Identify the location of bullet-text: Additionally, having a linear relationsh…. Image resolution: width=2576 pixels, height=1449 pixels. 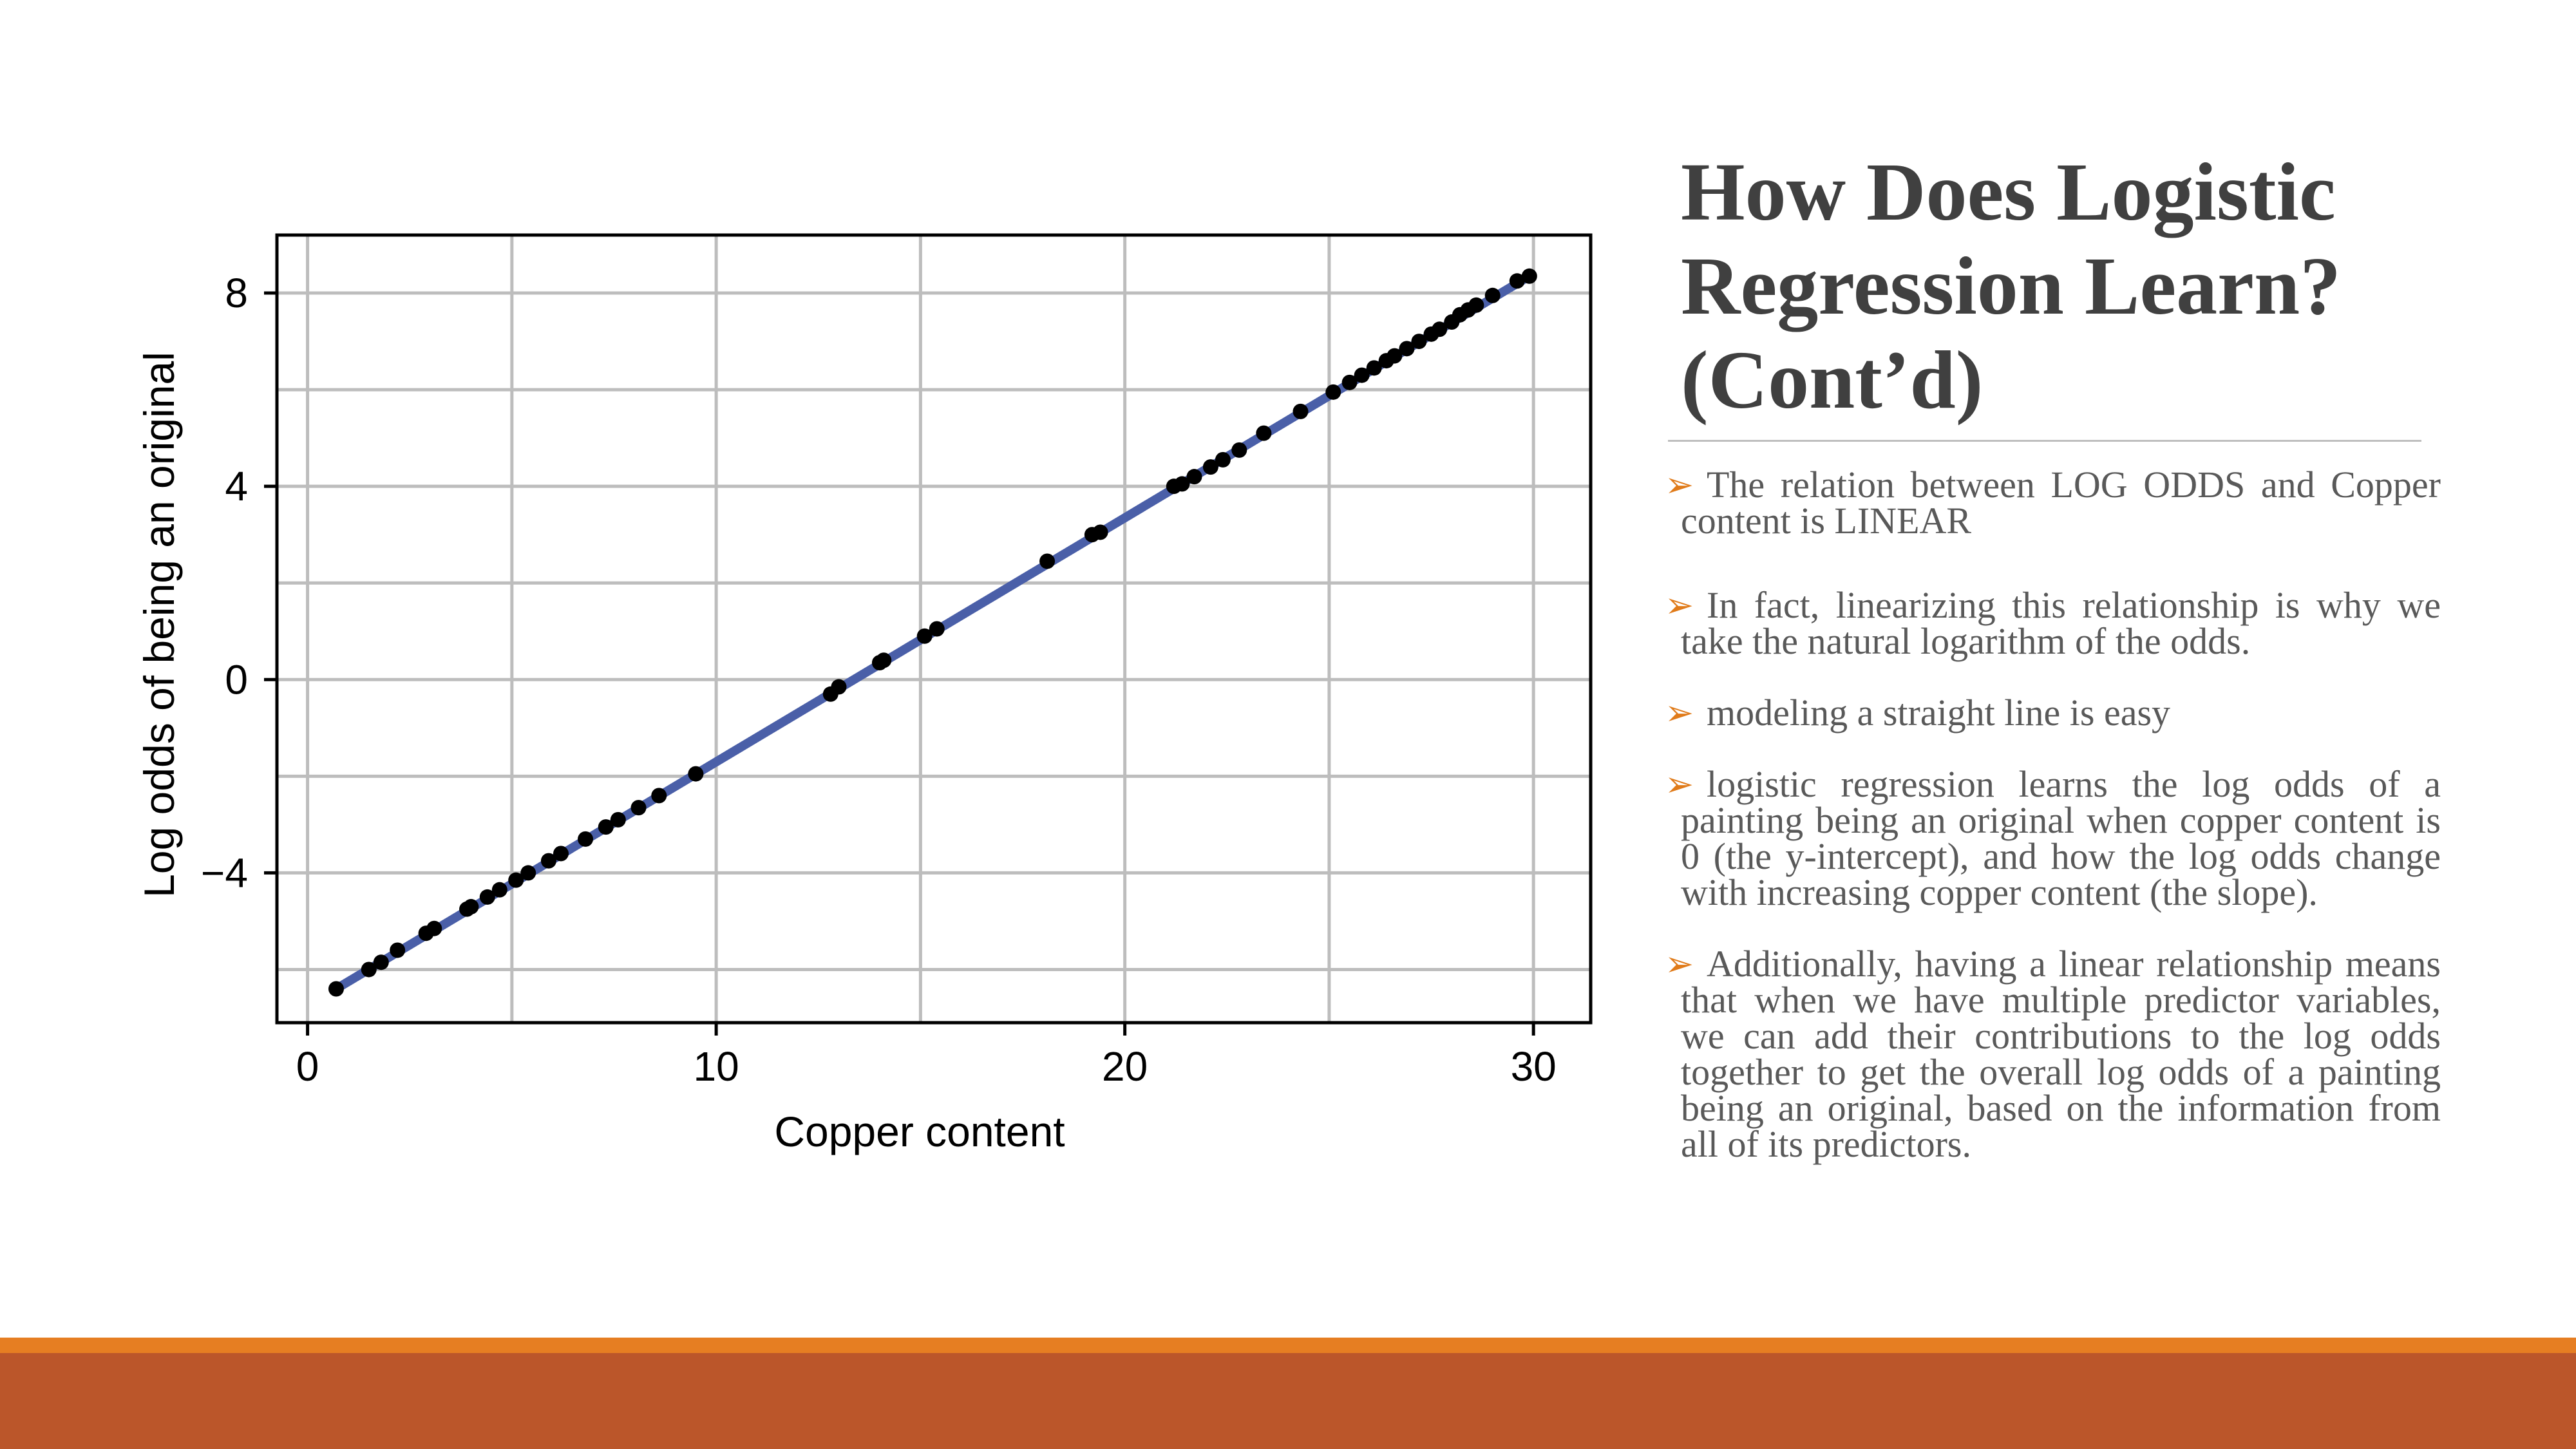
(2061, 1054).